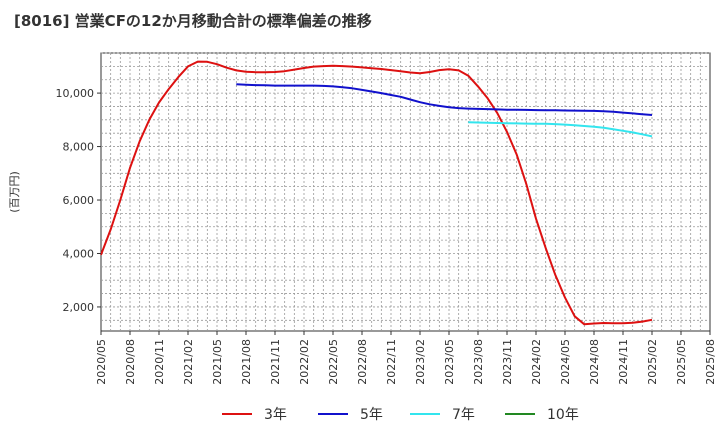 The height and width of the screenshot is (440, 720). I want to click on x-tick-label: 2022/05, so click(333, 362).